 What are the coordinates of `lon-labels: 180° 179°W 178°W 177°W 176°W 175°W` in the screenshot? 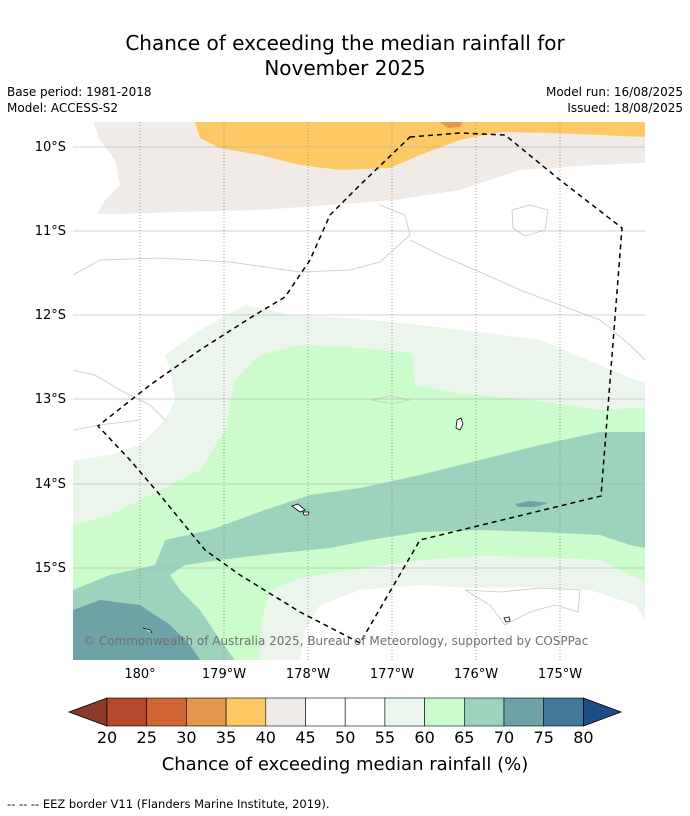 It's located at (353, 674).